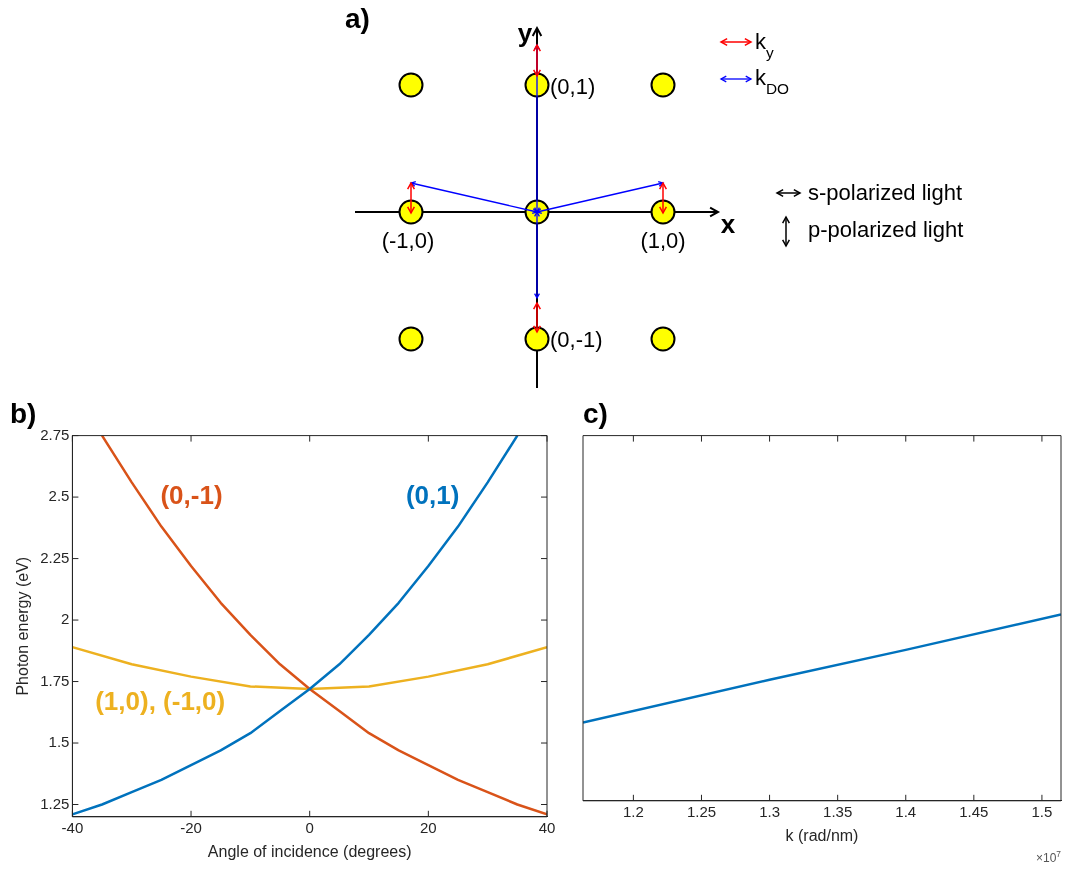 The width and height of the screenshot is (1065, 870). I want to click on x-tick-label: 1.45, so click(974, 811).